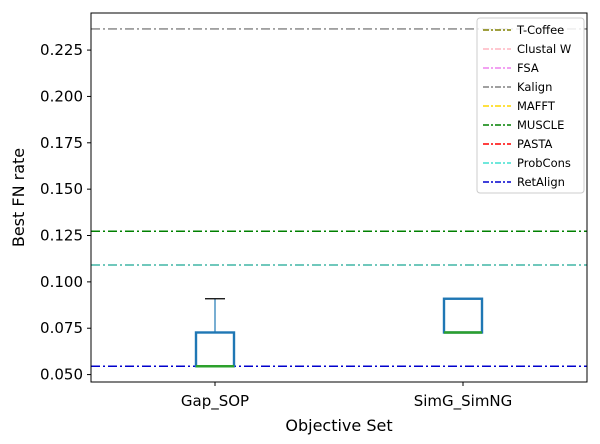 The image size is (600, 444). I want to click on legend-item: ProbCons, so click(527, 163).